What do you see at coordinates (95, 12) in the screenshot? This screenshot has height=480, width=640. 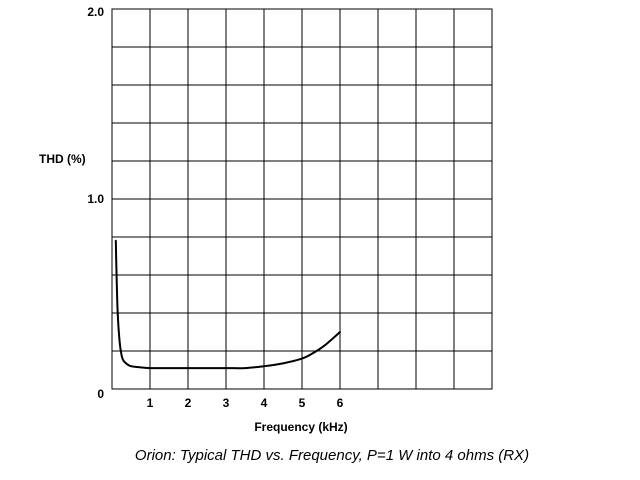 I see `y-tick-label: 2.0` at bounding box center [95, 12].